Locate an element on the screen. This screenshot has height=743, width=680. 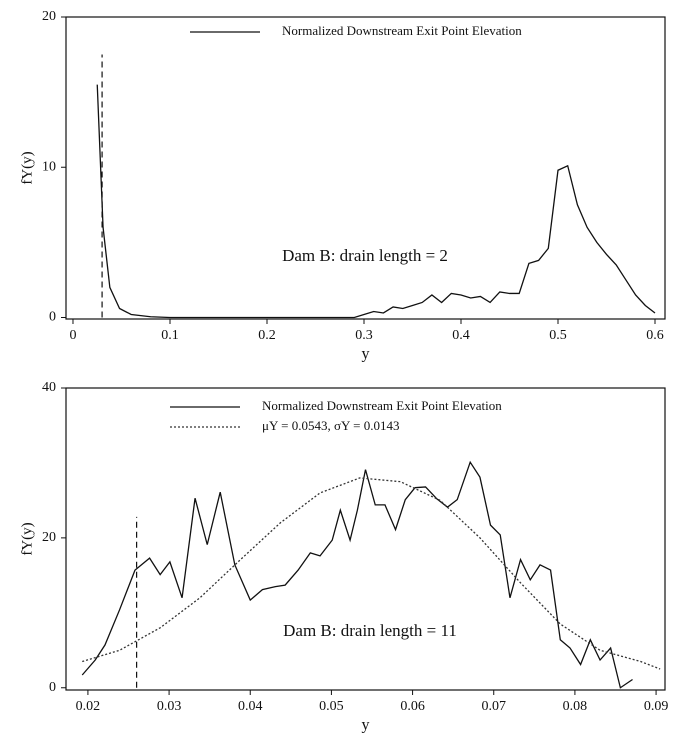
annotation: Dam B: drain length = 2 is located at coordinates (365, 255).